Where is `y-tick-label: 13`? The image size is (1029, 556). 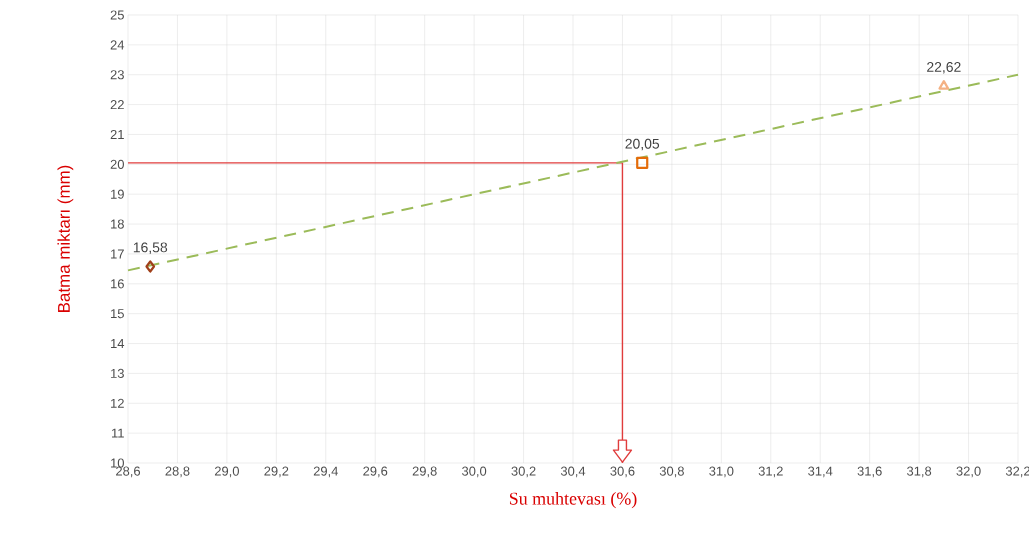
y-tick-label: 13 is located at coordinates (117, 373).